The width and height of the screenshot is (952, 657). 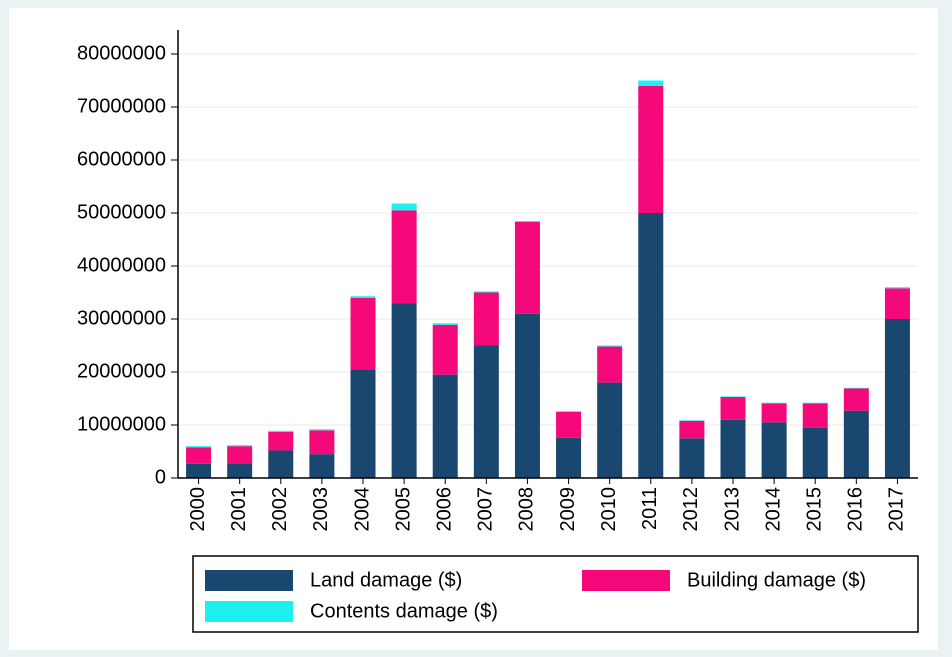 What do you see at coordinates (527, 509) in the screenshot?
I see `x-tick-label: 2008` at bounding box center [527, 509].